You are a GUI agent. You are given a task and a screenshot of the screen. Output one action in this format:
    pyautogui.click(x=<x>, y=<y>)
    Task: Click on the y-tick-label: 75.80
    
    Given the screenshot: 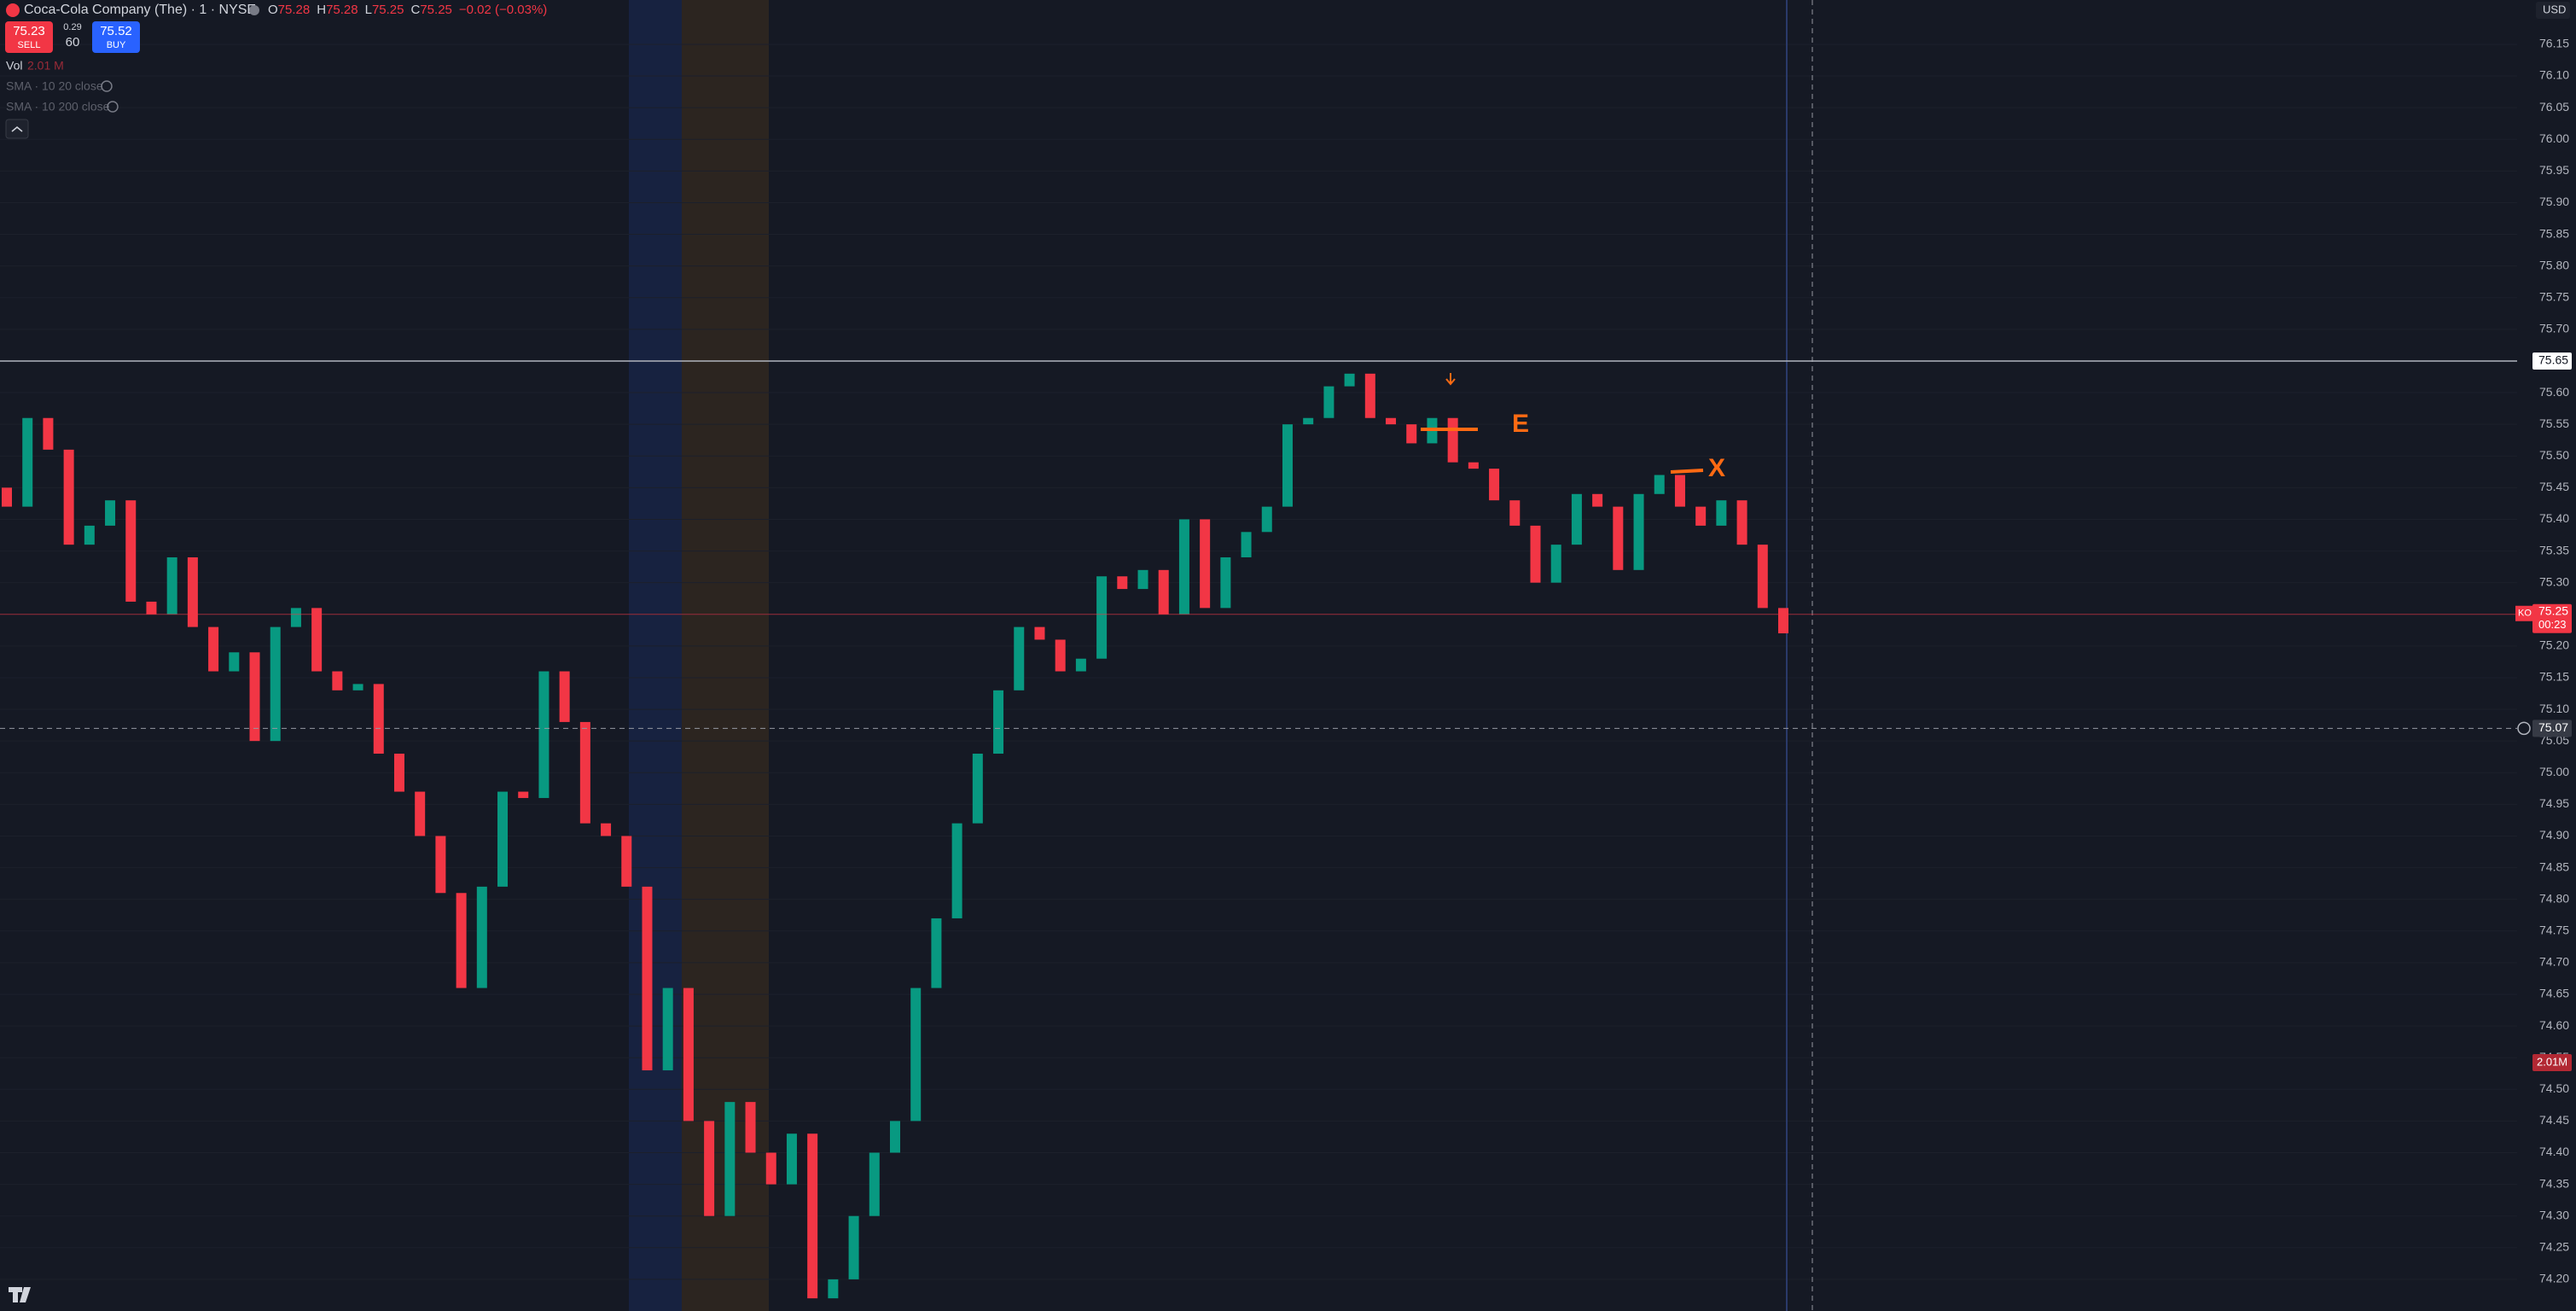 What is the action you would take?
    pyautogui.click(x=2554, y=264)
    